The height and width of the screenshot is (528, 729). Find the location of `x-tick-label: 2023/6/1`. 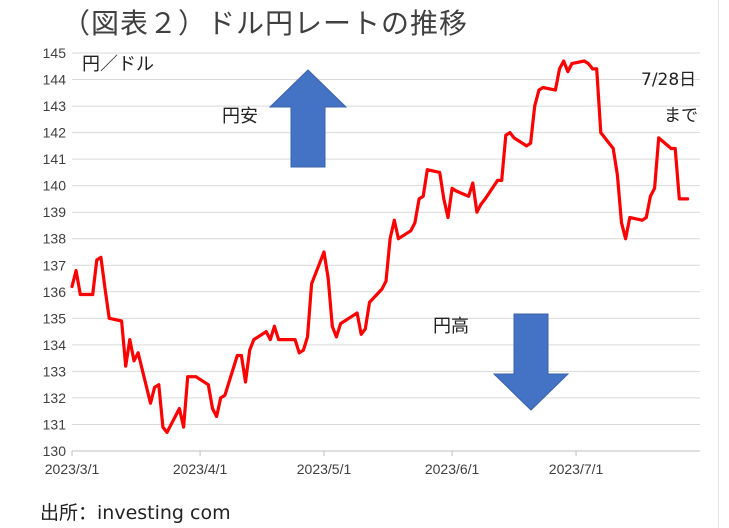

x-tick-label: 2023/6/1 is located at coordinates (452, 469).